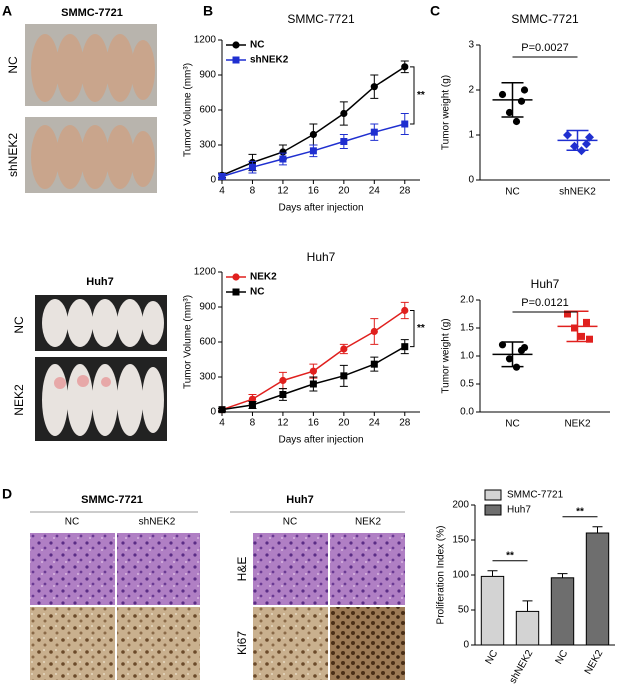 The image size is (634, 694). What do you see at coordinates (467, 300) in the screenshot?
I see `y-tick-label: 2.0` at bounding box center [467, 300].